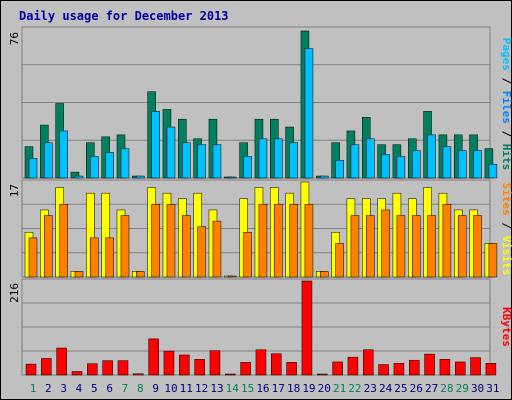  What do you see at coordinates (506, 107) in the screenshot?
I see `label-files: Files` at bounding box center [506, 107].